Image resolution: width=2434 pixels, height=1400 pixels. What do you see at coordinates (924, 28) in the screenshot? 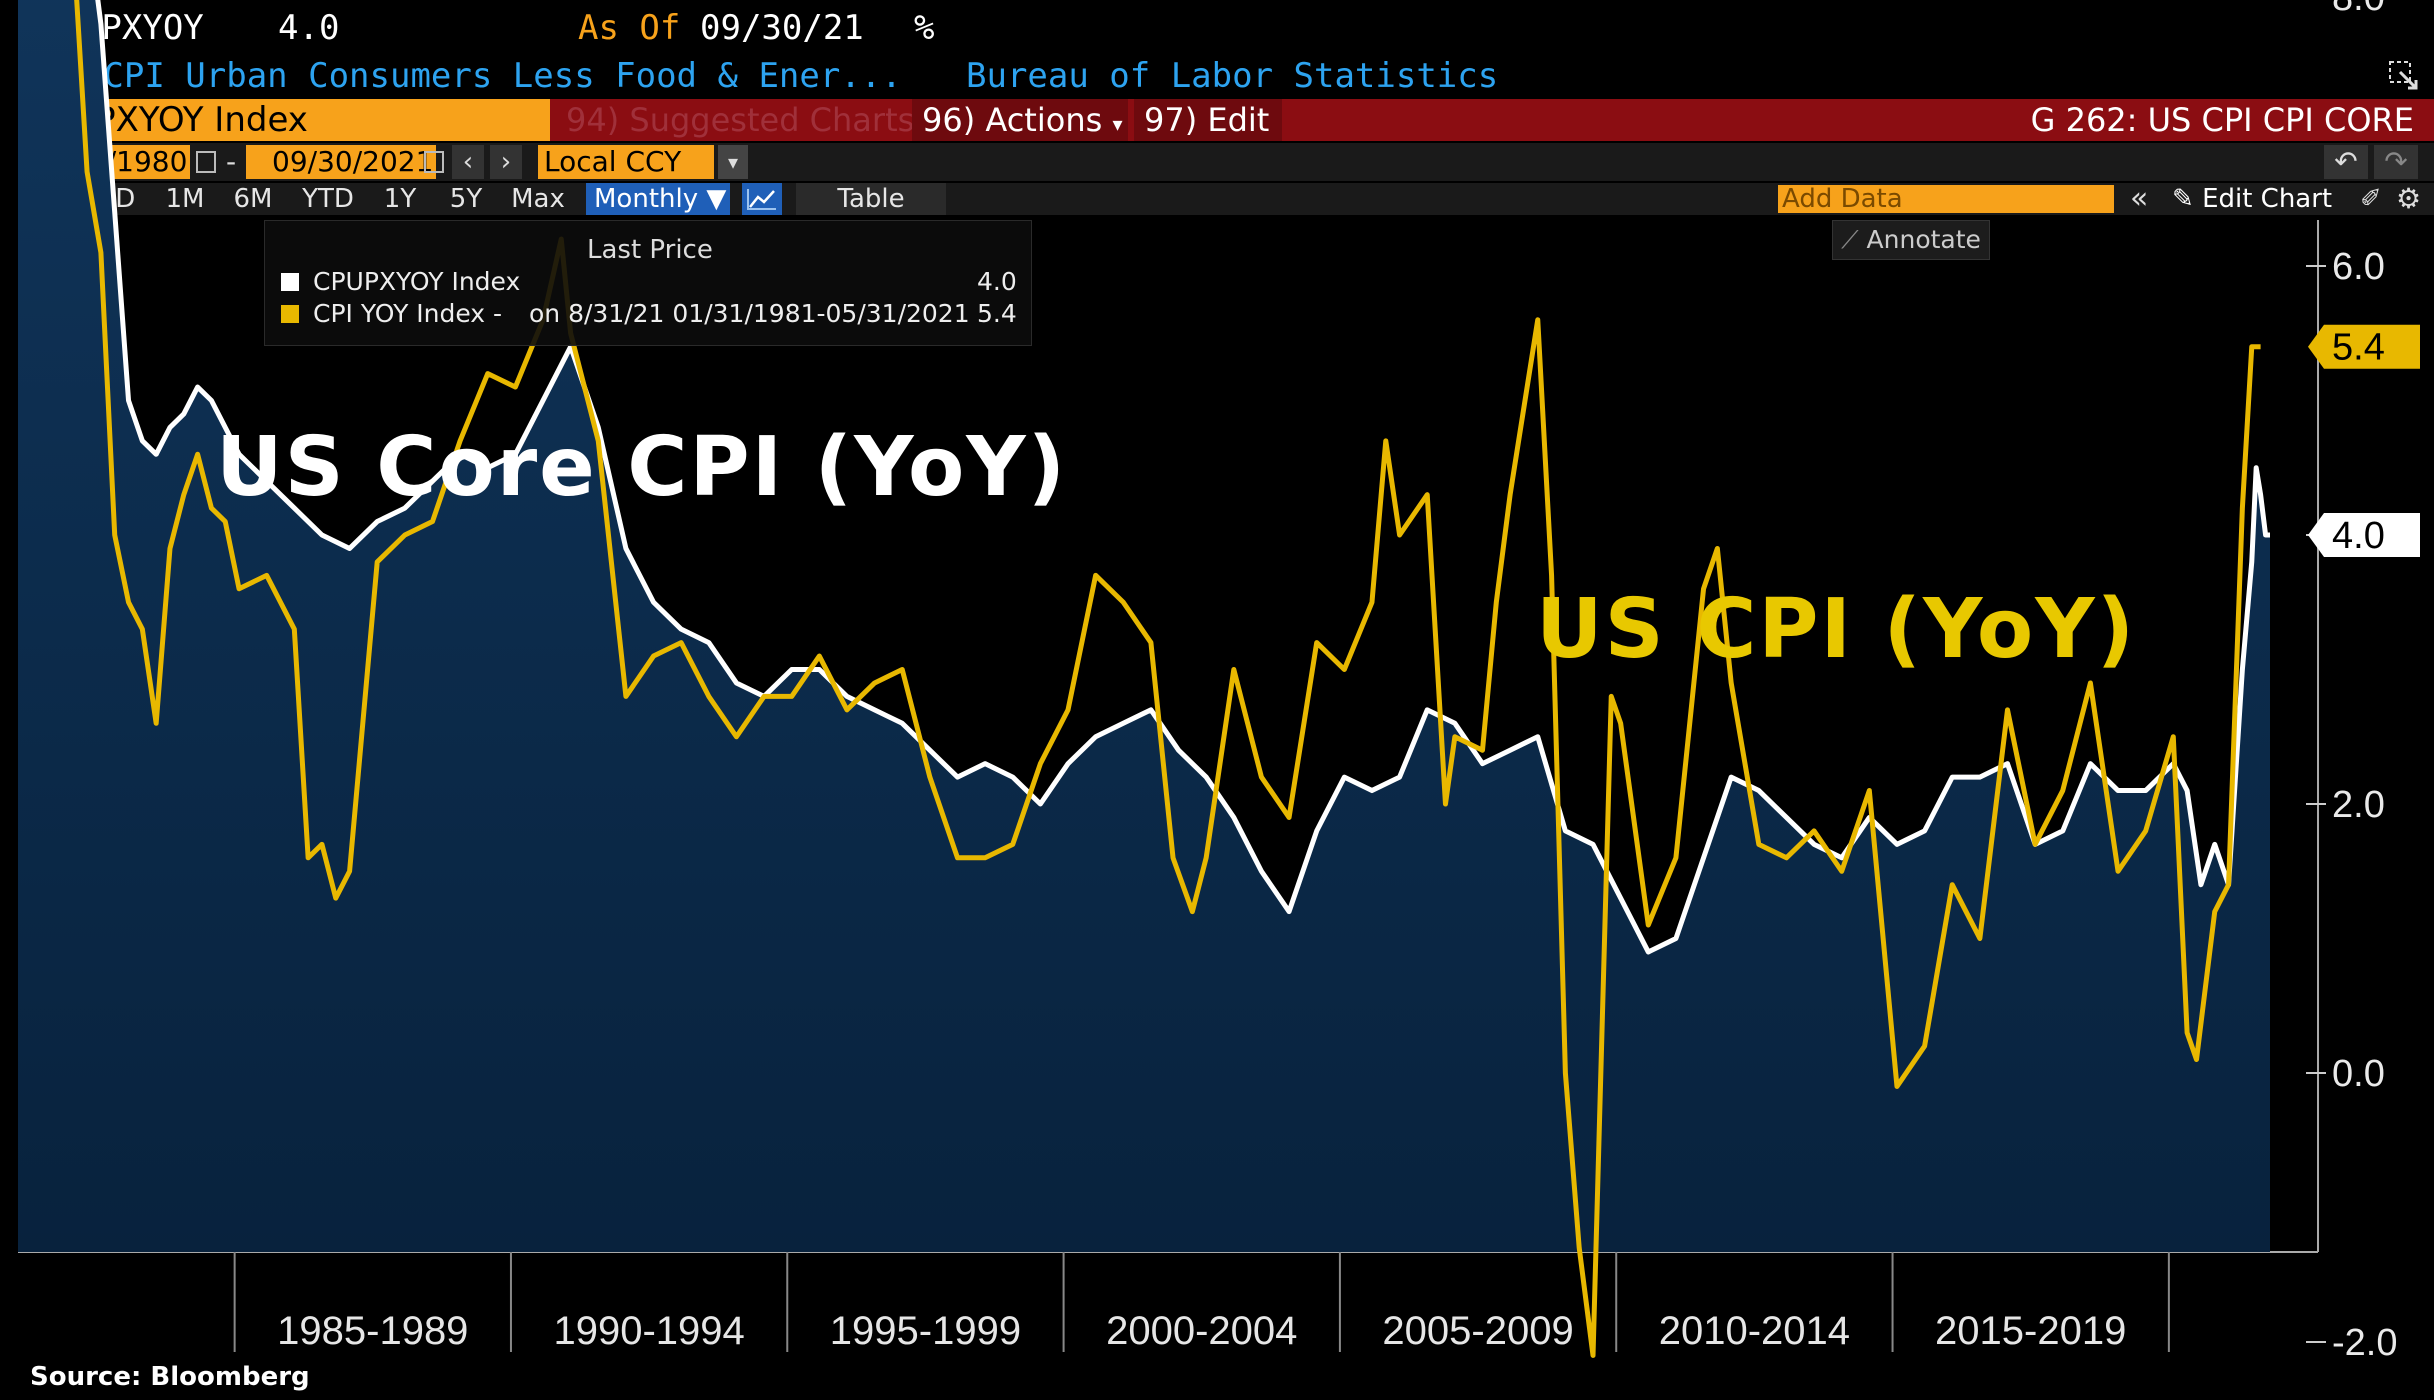
I see `unit-label: %` at bounding box center [924, 28].